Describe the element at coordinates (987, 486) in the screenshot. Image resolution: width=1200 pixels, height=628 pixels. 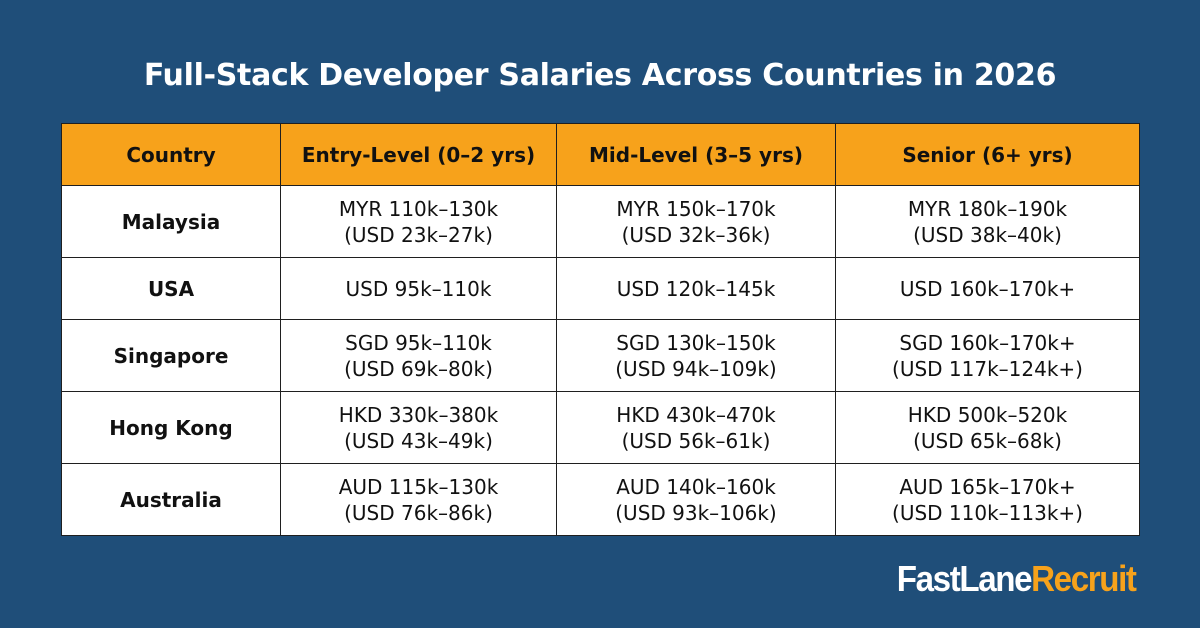
I see `salary-local: AUD 165k–170k+` at that location.